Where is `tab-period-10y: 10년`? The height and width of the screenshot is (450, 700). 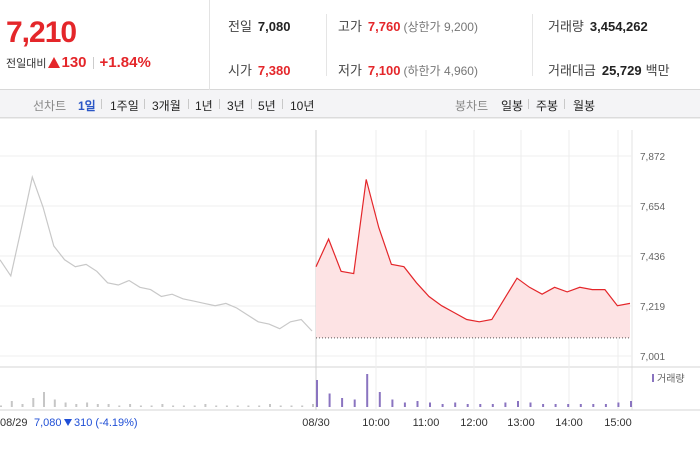
tab-period-10y: 10년 is located at coordinates (302, 106).